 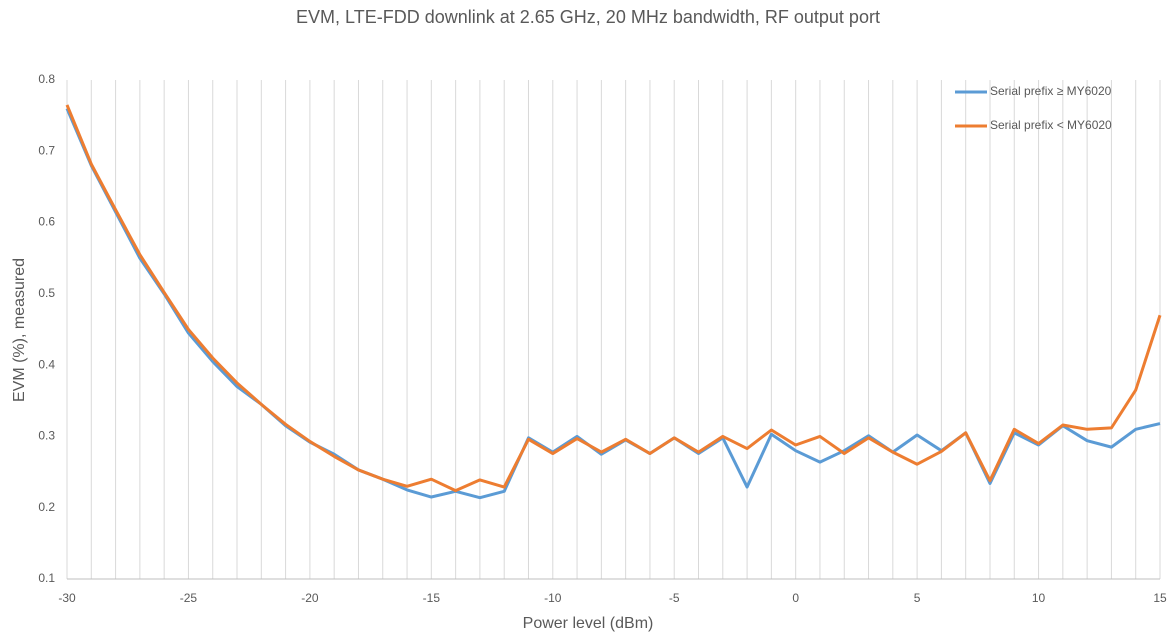 What do you see at coordinates (46, 222) in the screenshot?
I see `y-tick-label: 0.6` at bounding box center [46, 222].